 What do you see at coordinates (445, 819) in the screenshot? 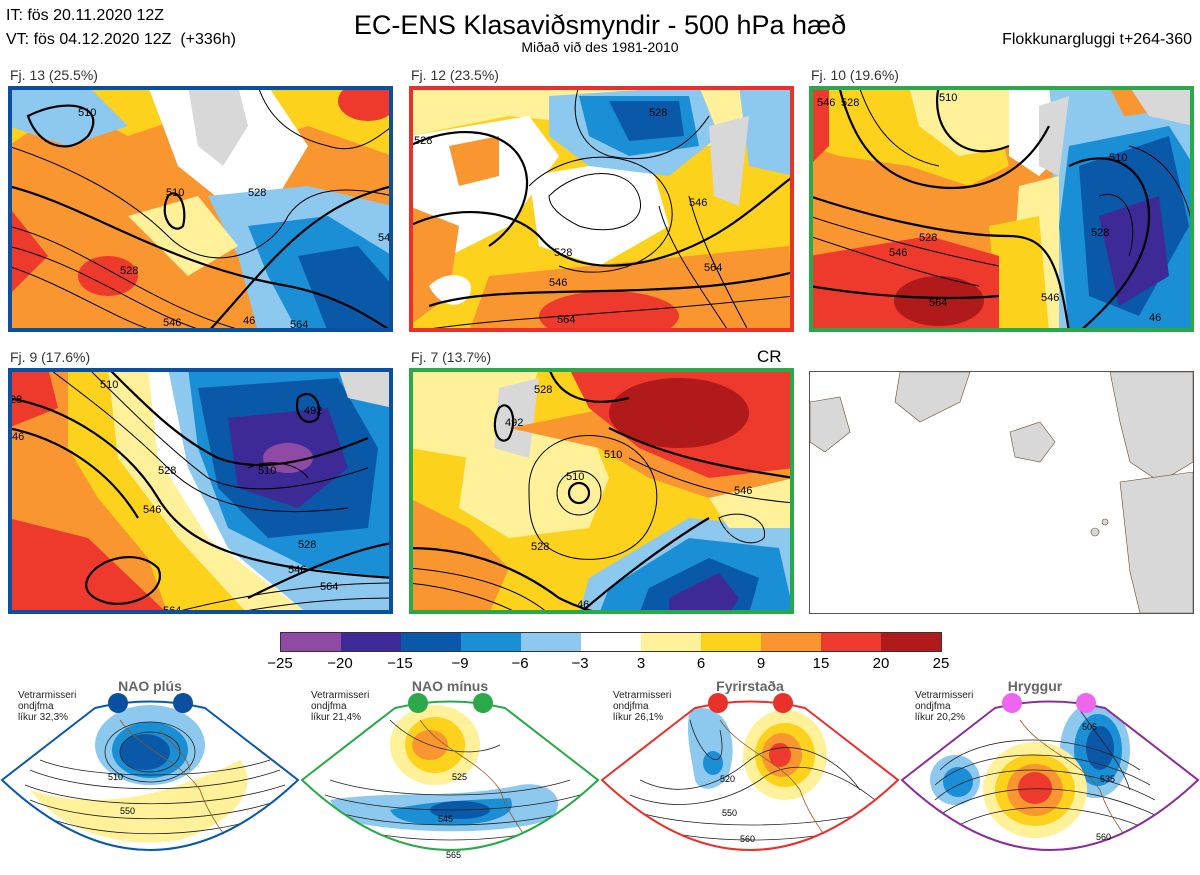
I see `regime-contour-label: 545` at bounding box center [445, 819].